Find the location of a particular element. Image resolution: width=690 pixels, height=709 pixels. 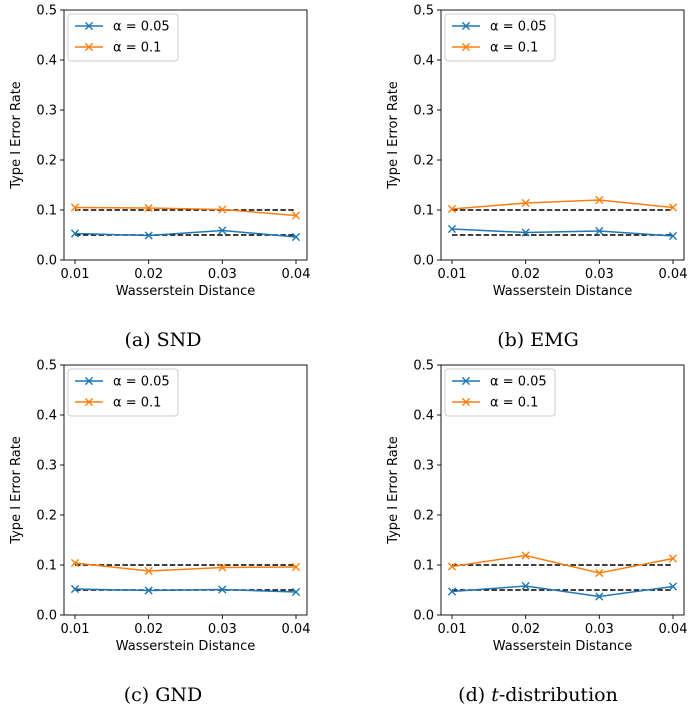

panel-caption: (b) EMG is located at coordinates (538, 340).